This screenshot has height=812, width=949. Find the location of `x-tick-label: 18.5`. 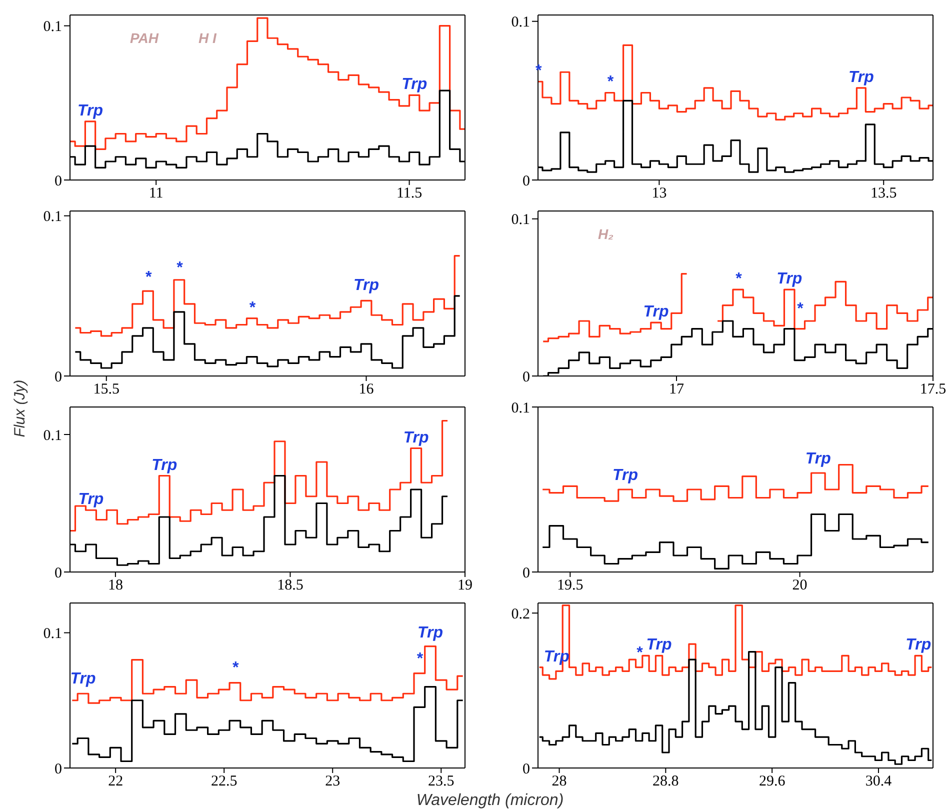

x-tick-label: 18.5 is located at coordinates (290, 586).